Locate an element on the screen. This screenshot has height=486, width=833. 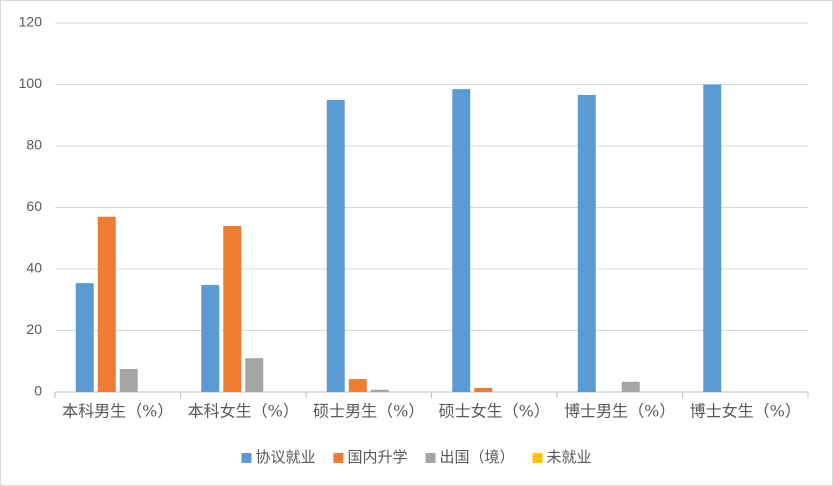
legend-label: 未就业 is located at coordinates (569, 457).